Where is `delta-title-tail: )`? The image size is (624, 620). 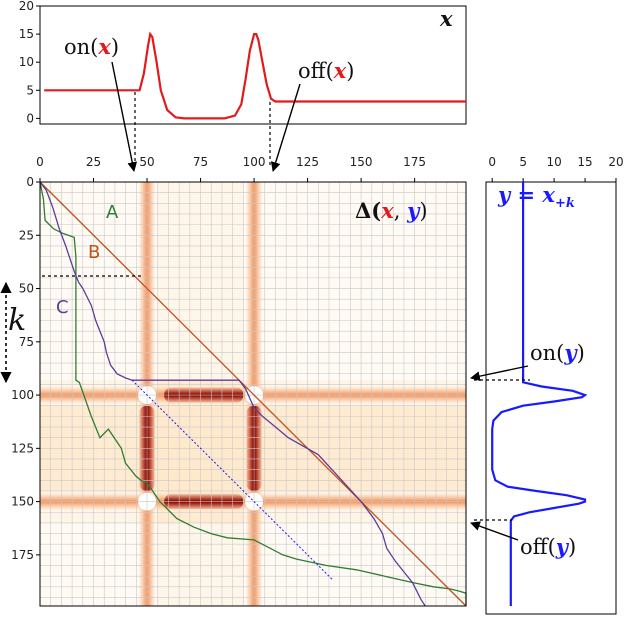
delta-title-tail: ) is located at coordinates (423, 211).